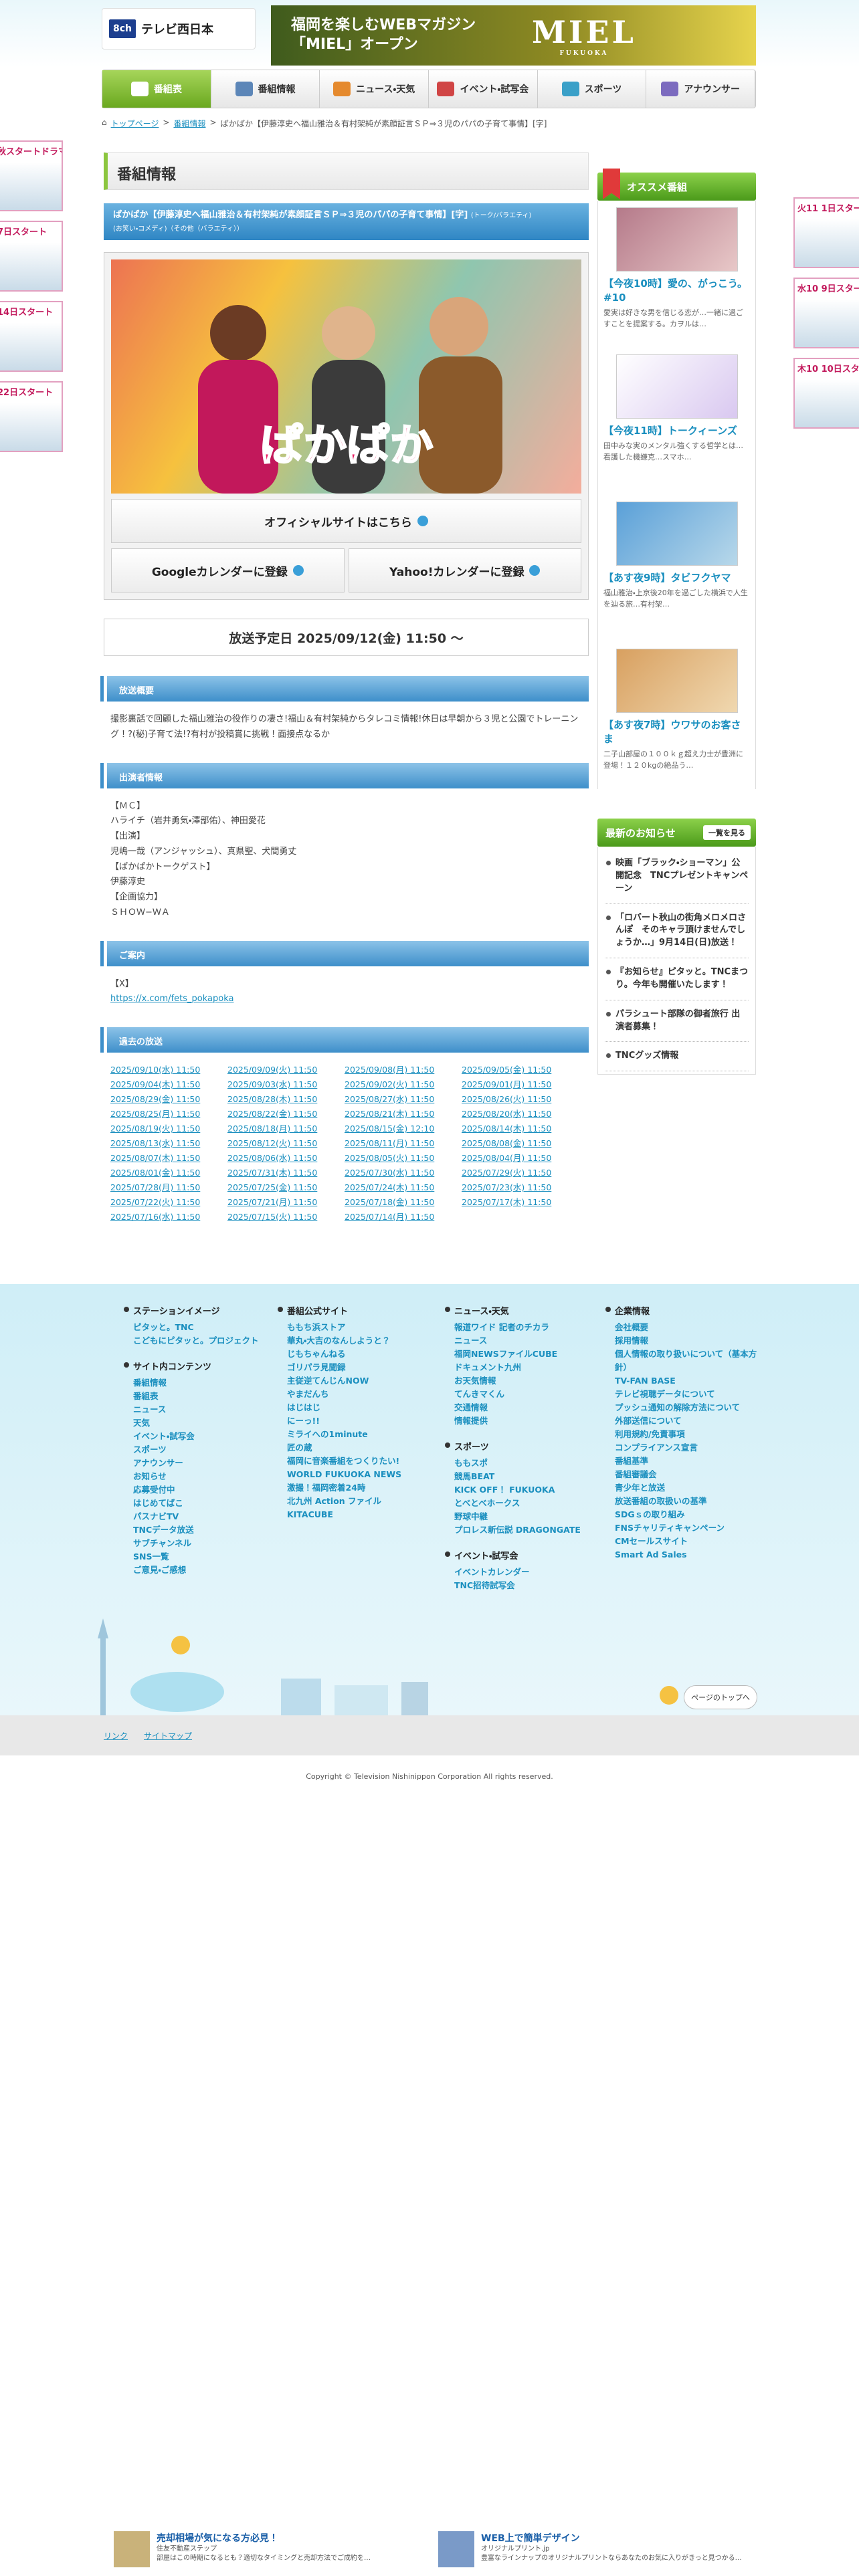  Describe the element at coordinates (32, 175) in the screenshot. I see `side-banner: 秋スタートドラマ` at that location.